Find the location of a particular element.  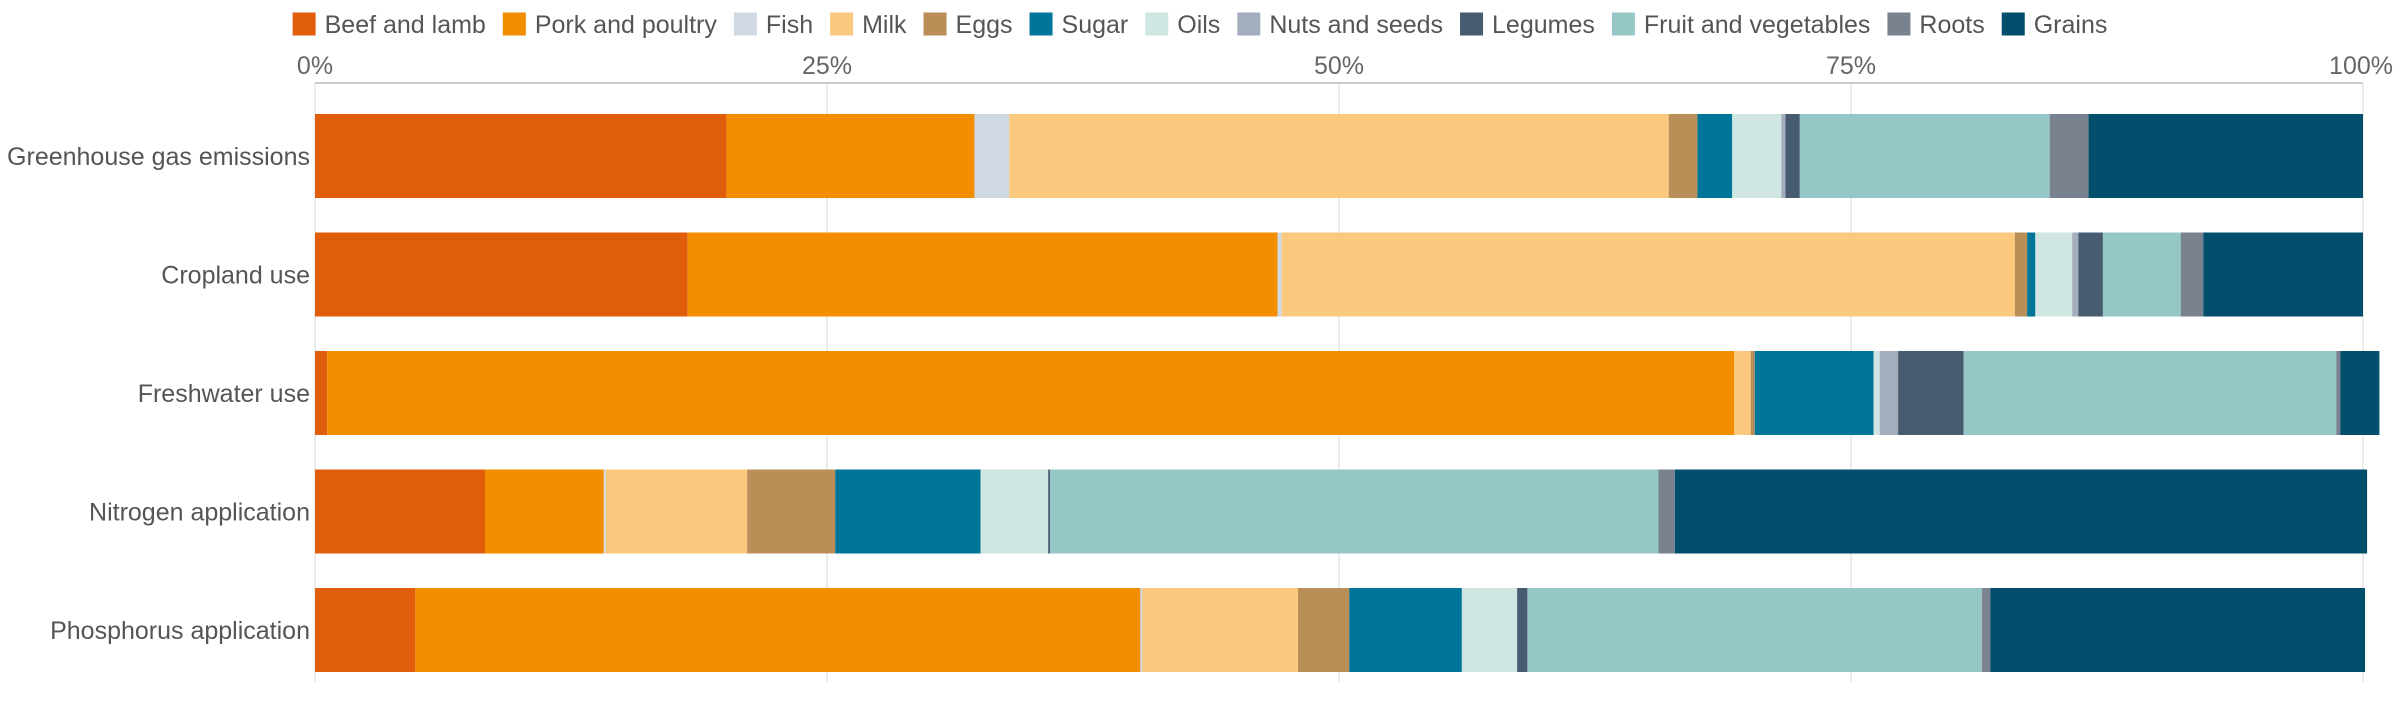

bar-row-greenhouse-gas-emissions is located at coordinates (1339, 156).